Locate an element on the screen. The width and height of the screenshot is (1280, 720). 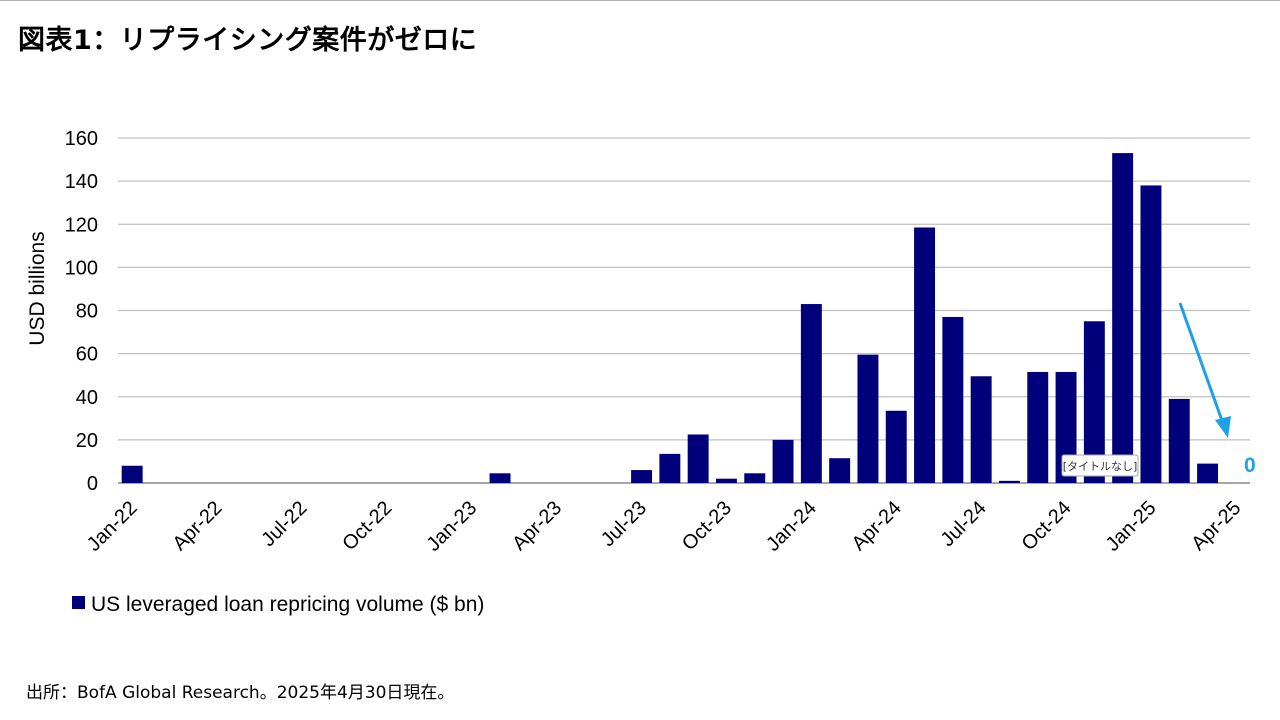
y-tick-labels: 0 20 40 60 80 100 120 140 160 is located at coordinates (81, 311).